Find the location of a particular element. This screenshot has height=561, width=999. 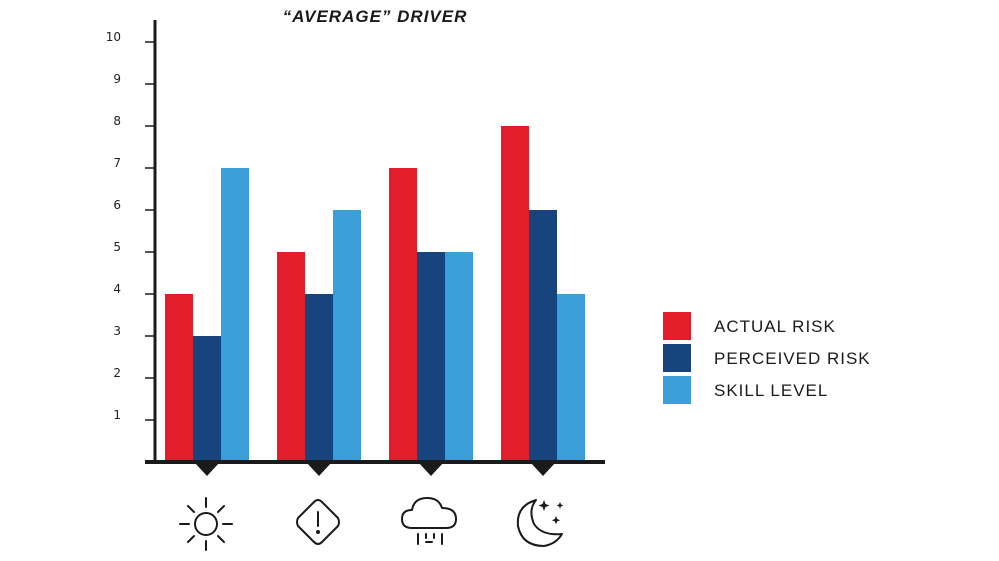

y-tick-label: 9 is located at coordinates (117, 79).